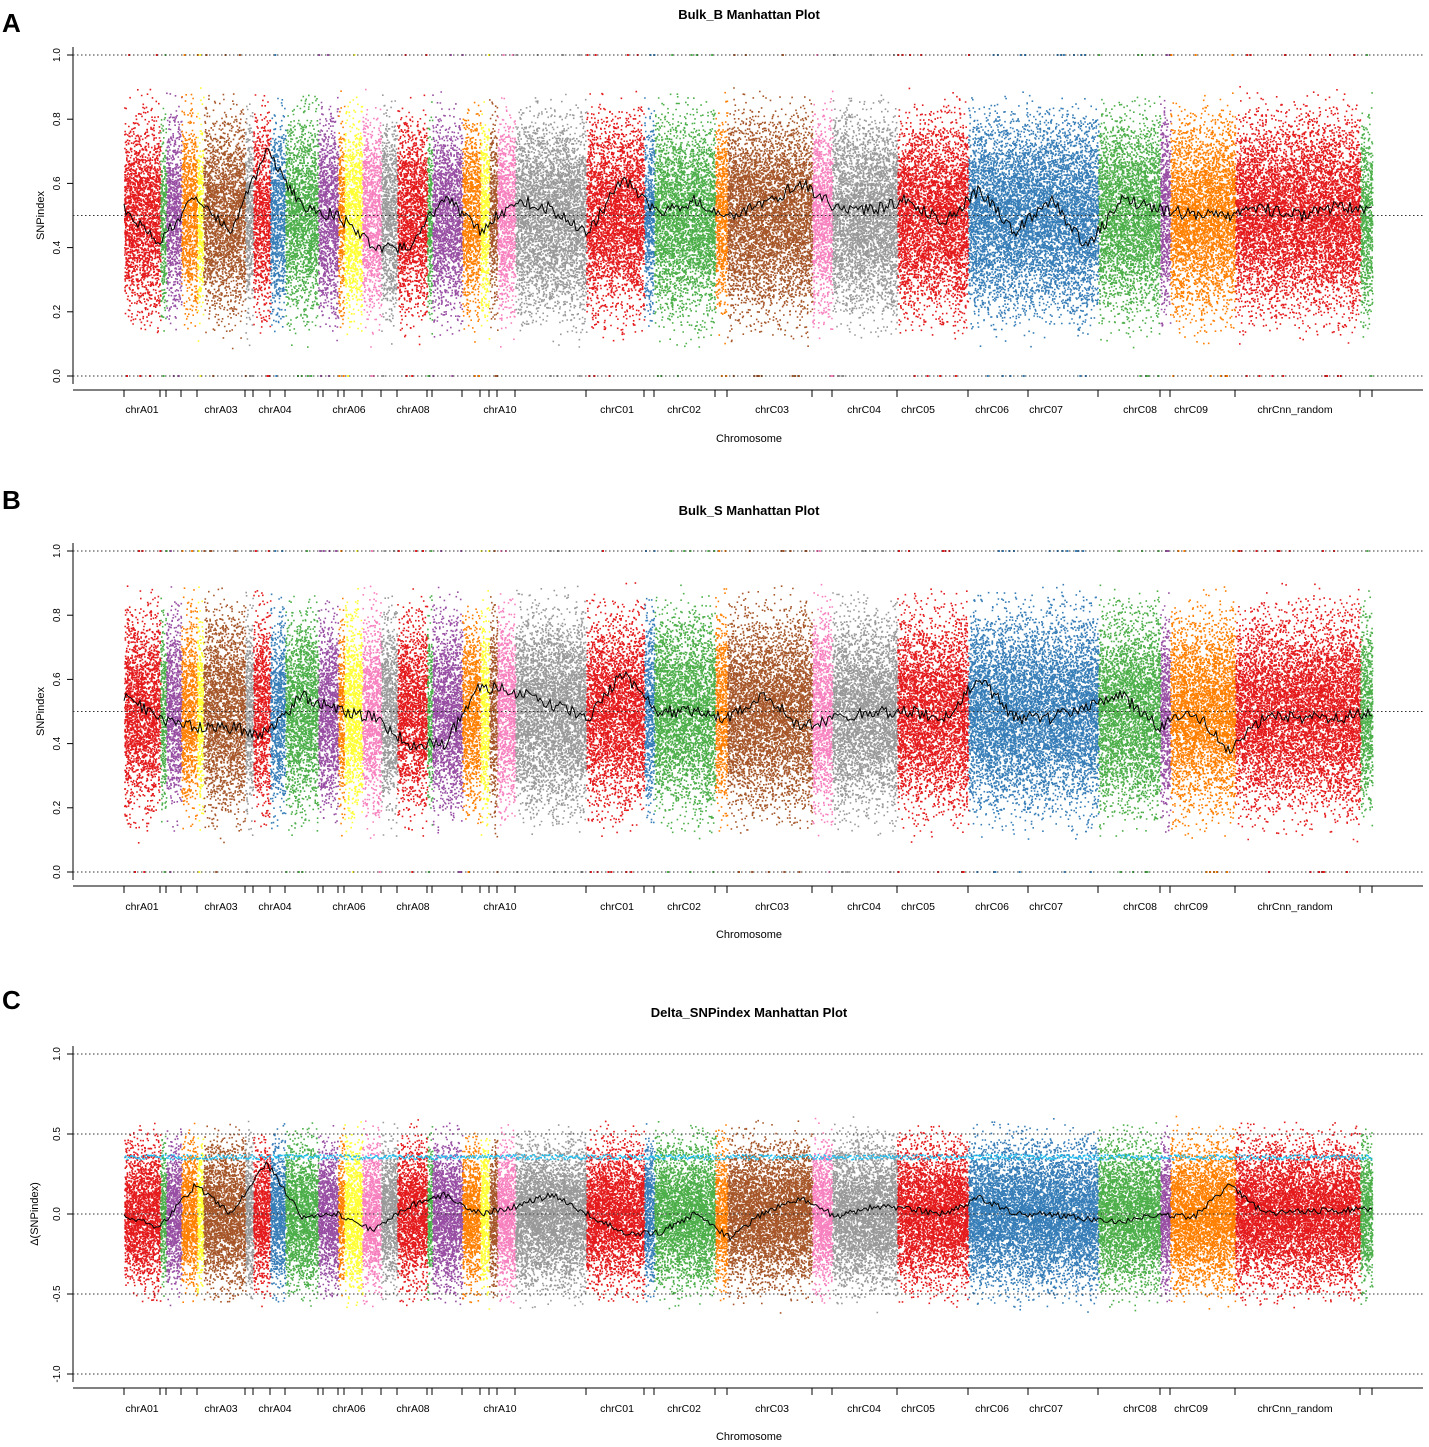  I want to click on chromosome-label: chrCnn_random, so click(1295, 1409).